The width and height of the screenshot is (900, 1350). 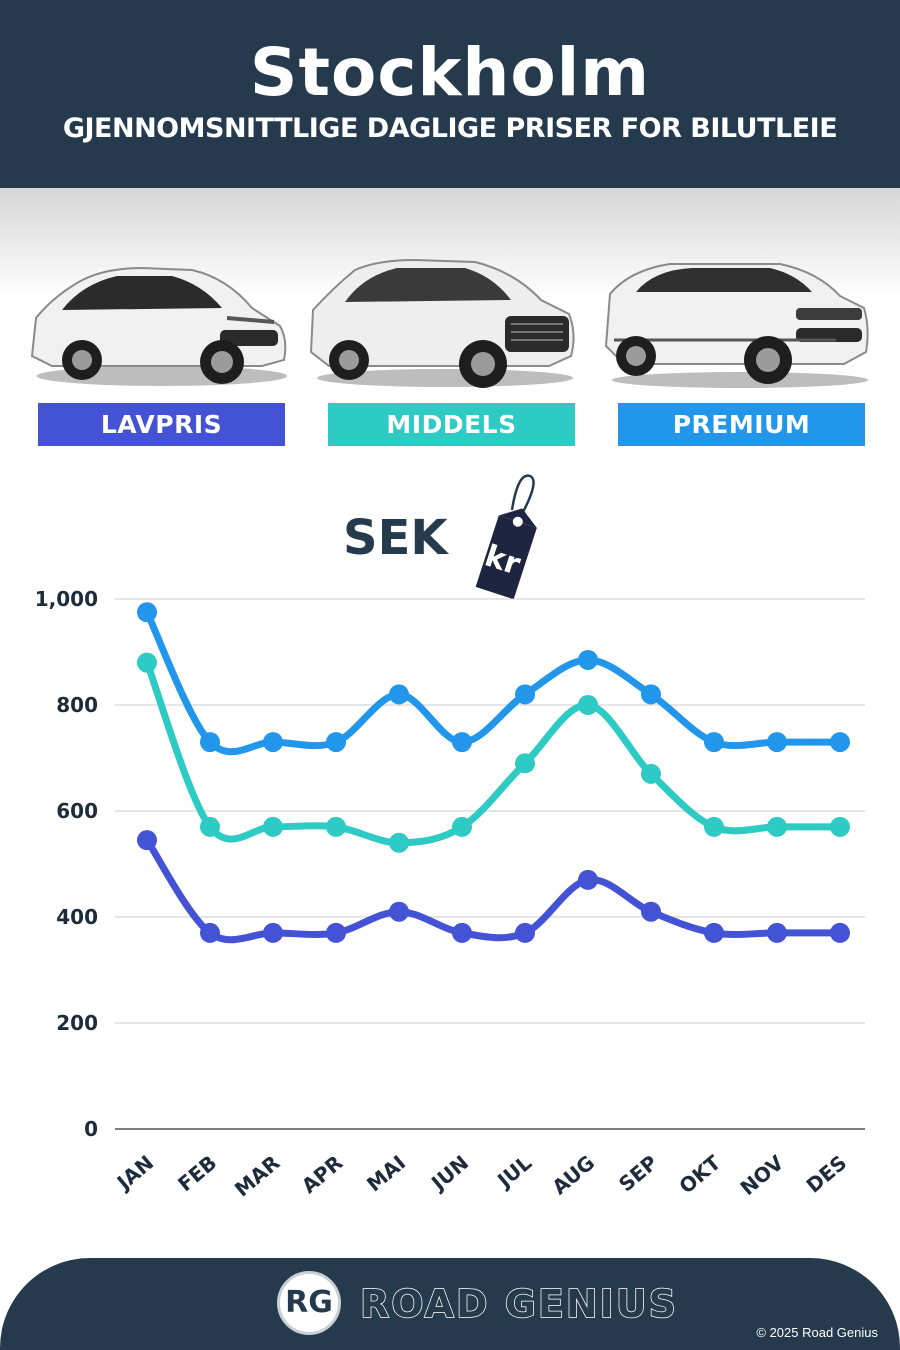 What do you see at coordinates (336, 742) in the screenshot?
I see `data-point-premium-apr` at bounding box center [336, 742].